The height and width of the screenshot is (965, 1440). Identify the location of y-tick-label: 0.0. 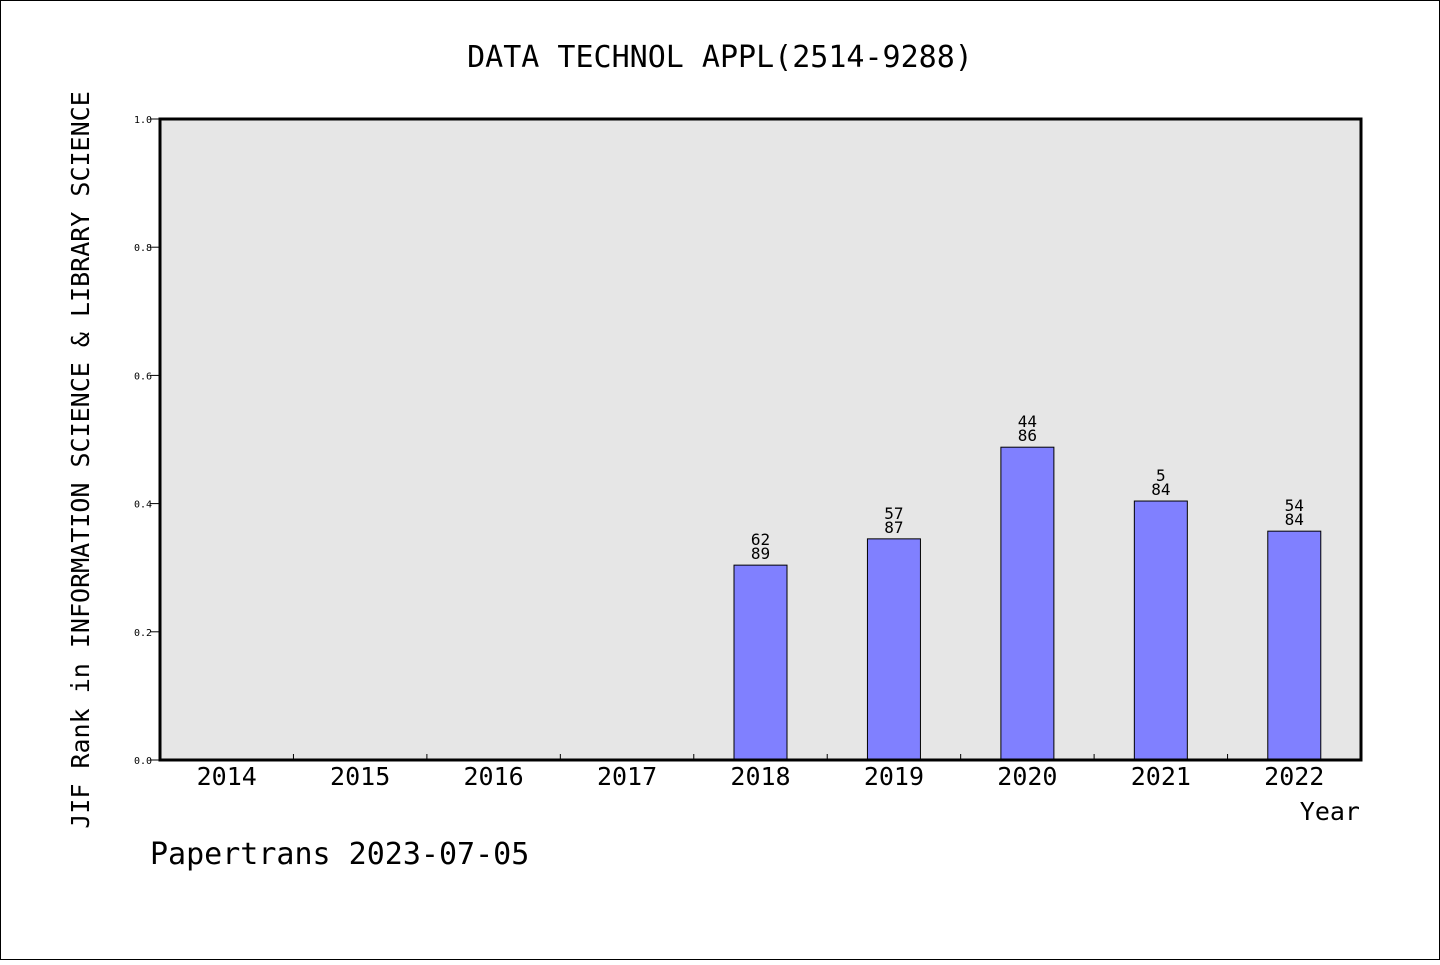
(143, 761).